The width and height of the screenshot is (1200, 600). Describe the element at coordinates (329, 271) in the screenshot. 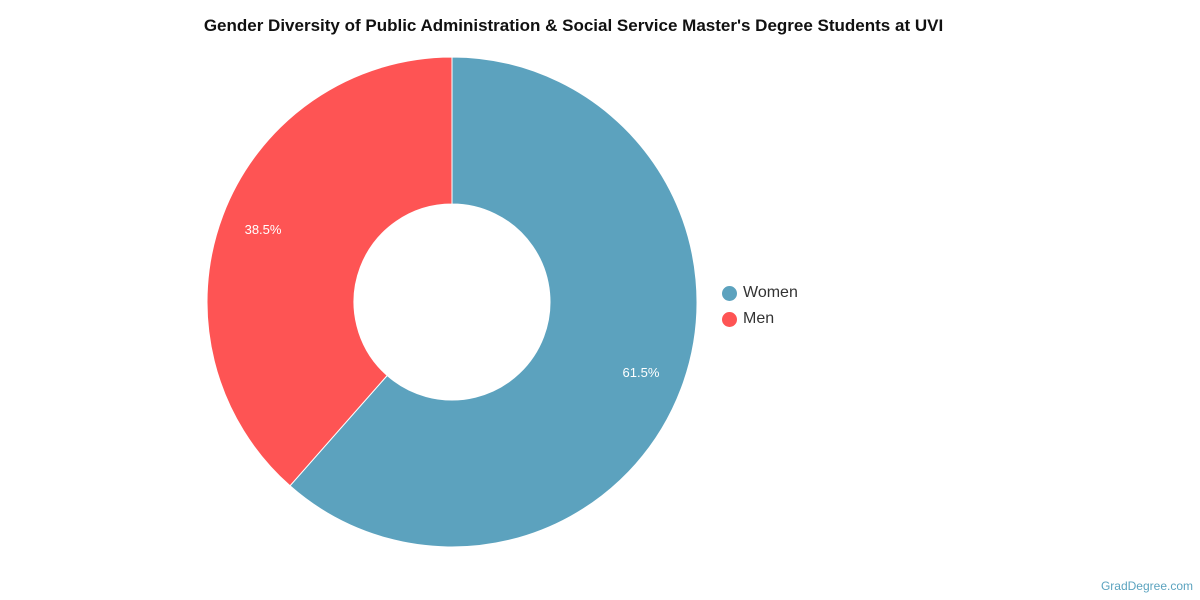

I see `slice-men` at that location.